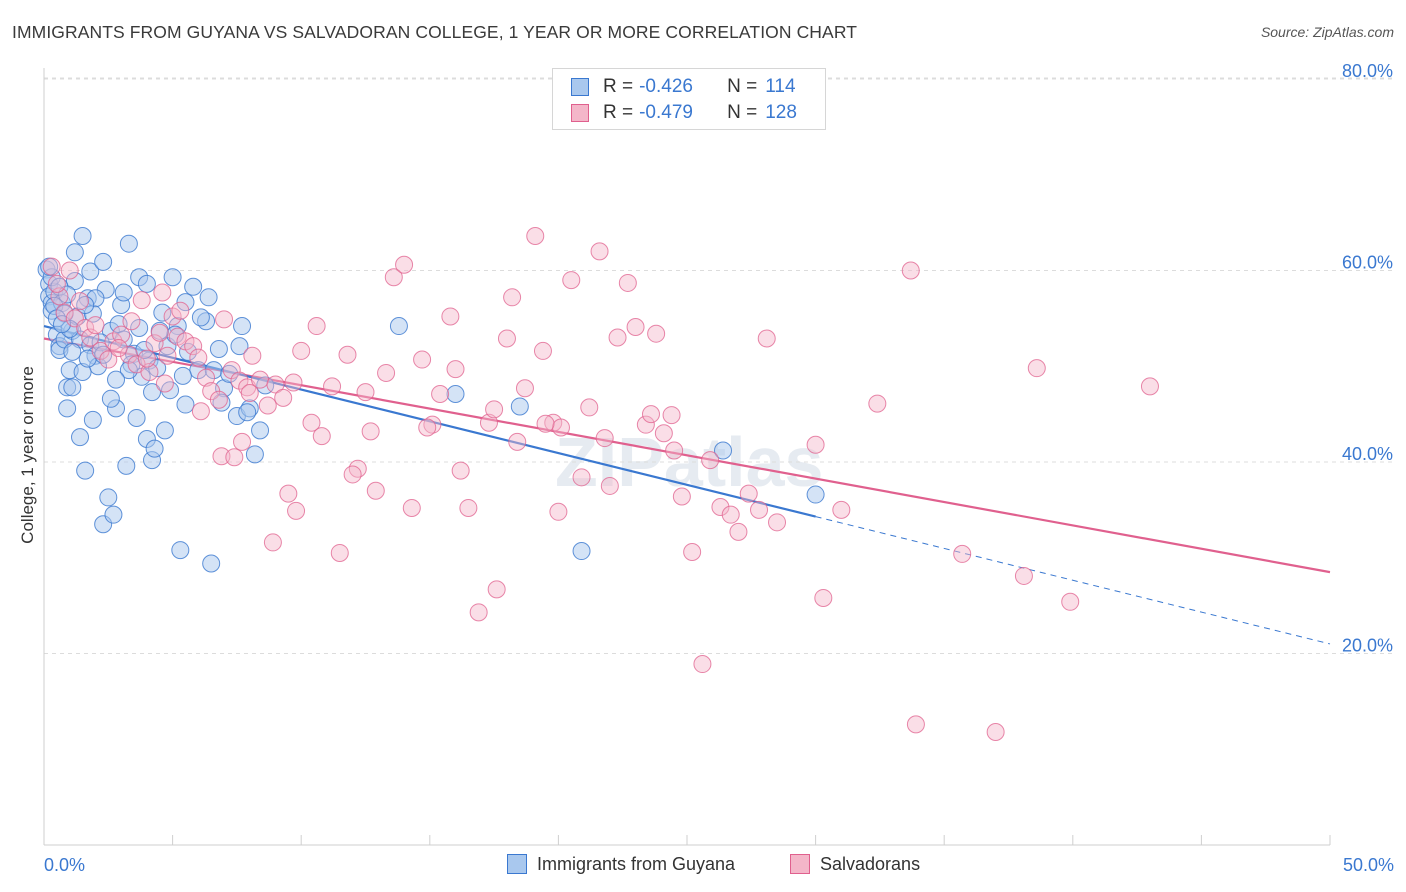 The width and height of the screenshot is (1406, 892). What do you see at coordinates (666, 86) in the screenshot?
I see `r-value: -0.426` at bounding box center [666, 86].